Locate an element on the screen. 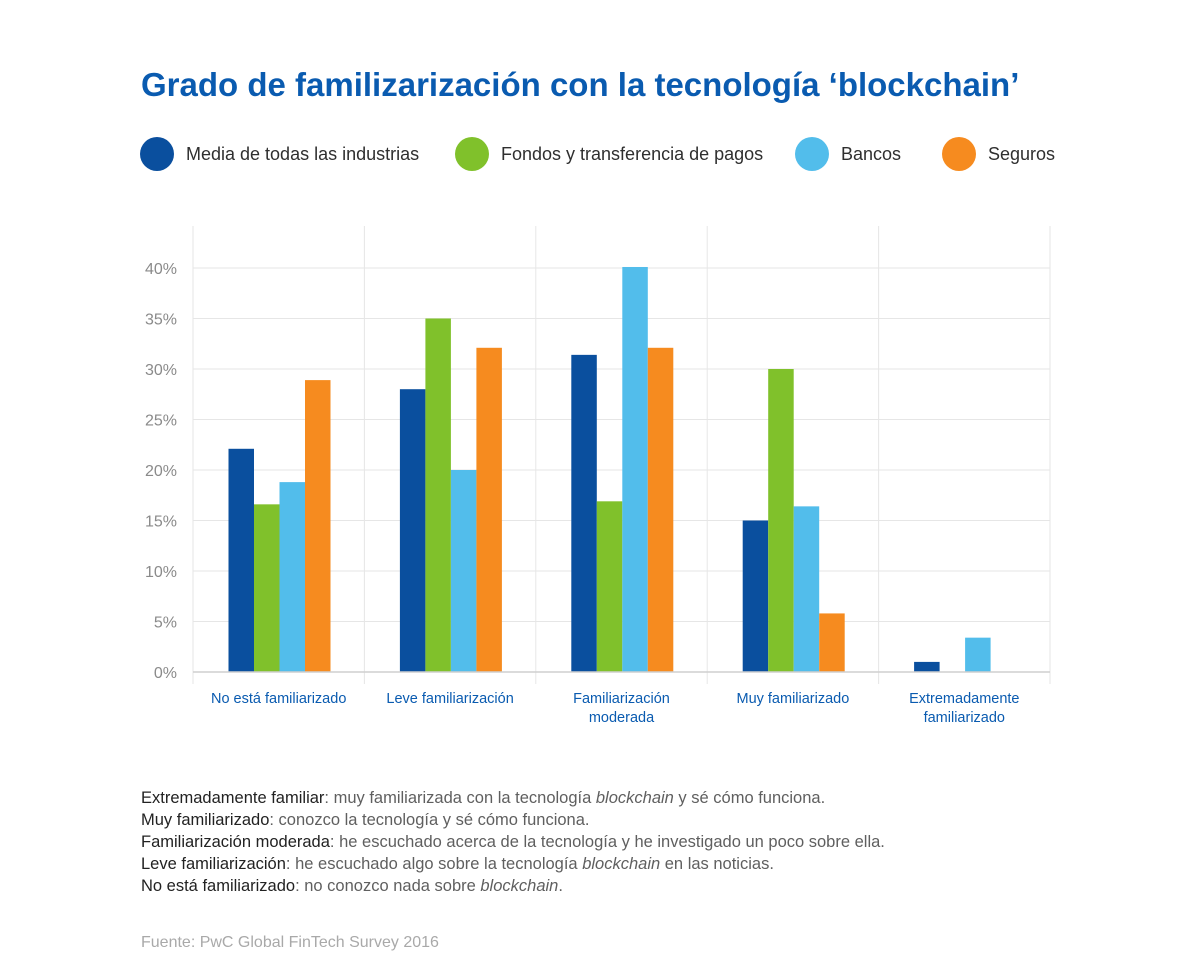 Image resolution: width=1181 pixels, height=979 pixels. legend-item-1: Media de todas las industrias is located at coordinates (279, 154).